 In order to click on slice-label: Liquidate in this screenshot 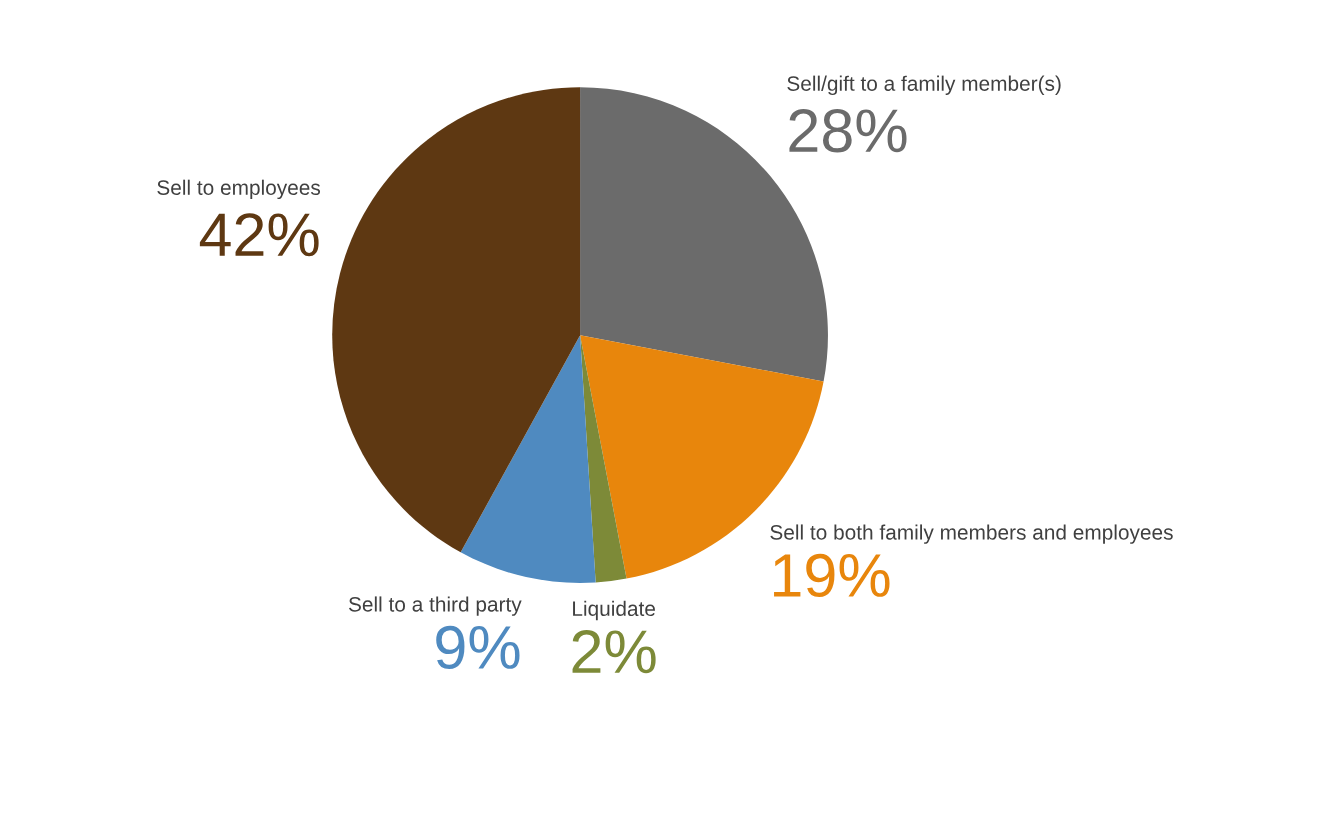, I will do `click(614, 610)`.